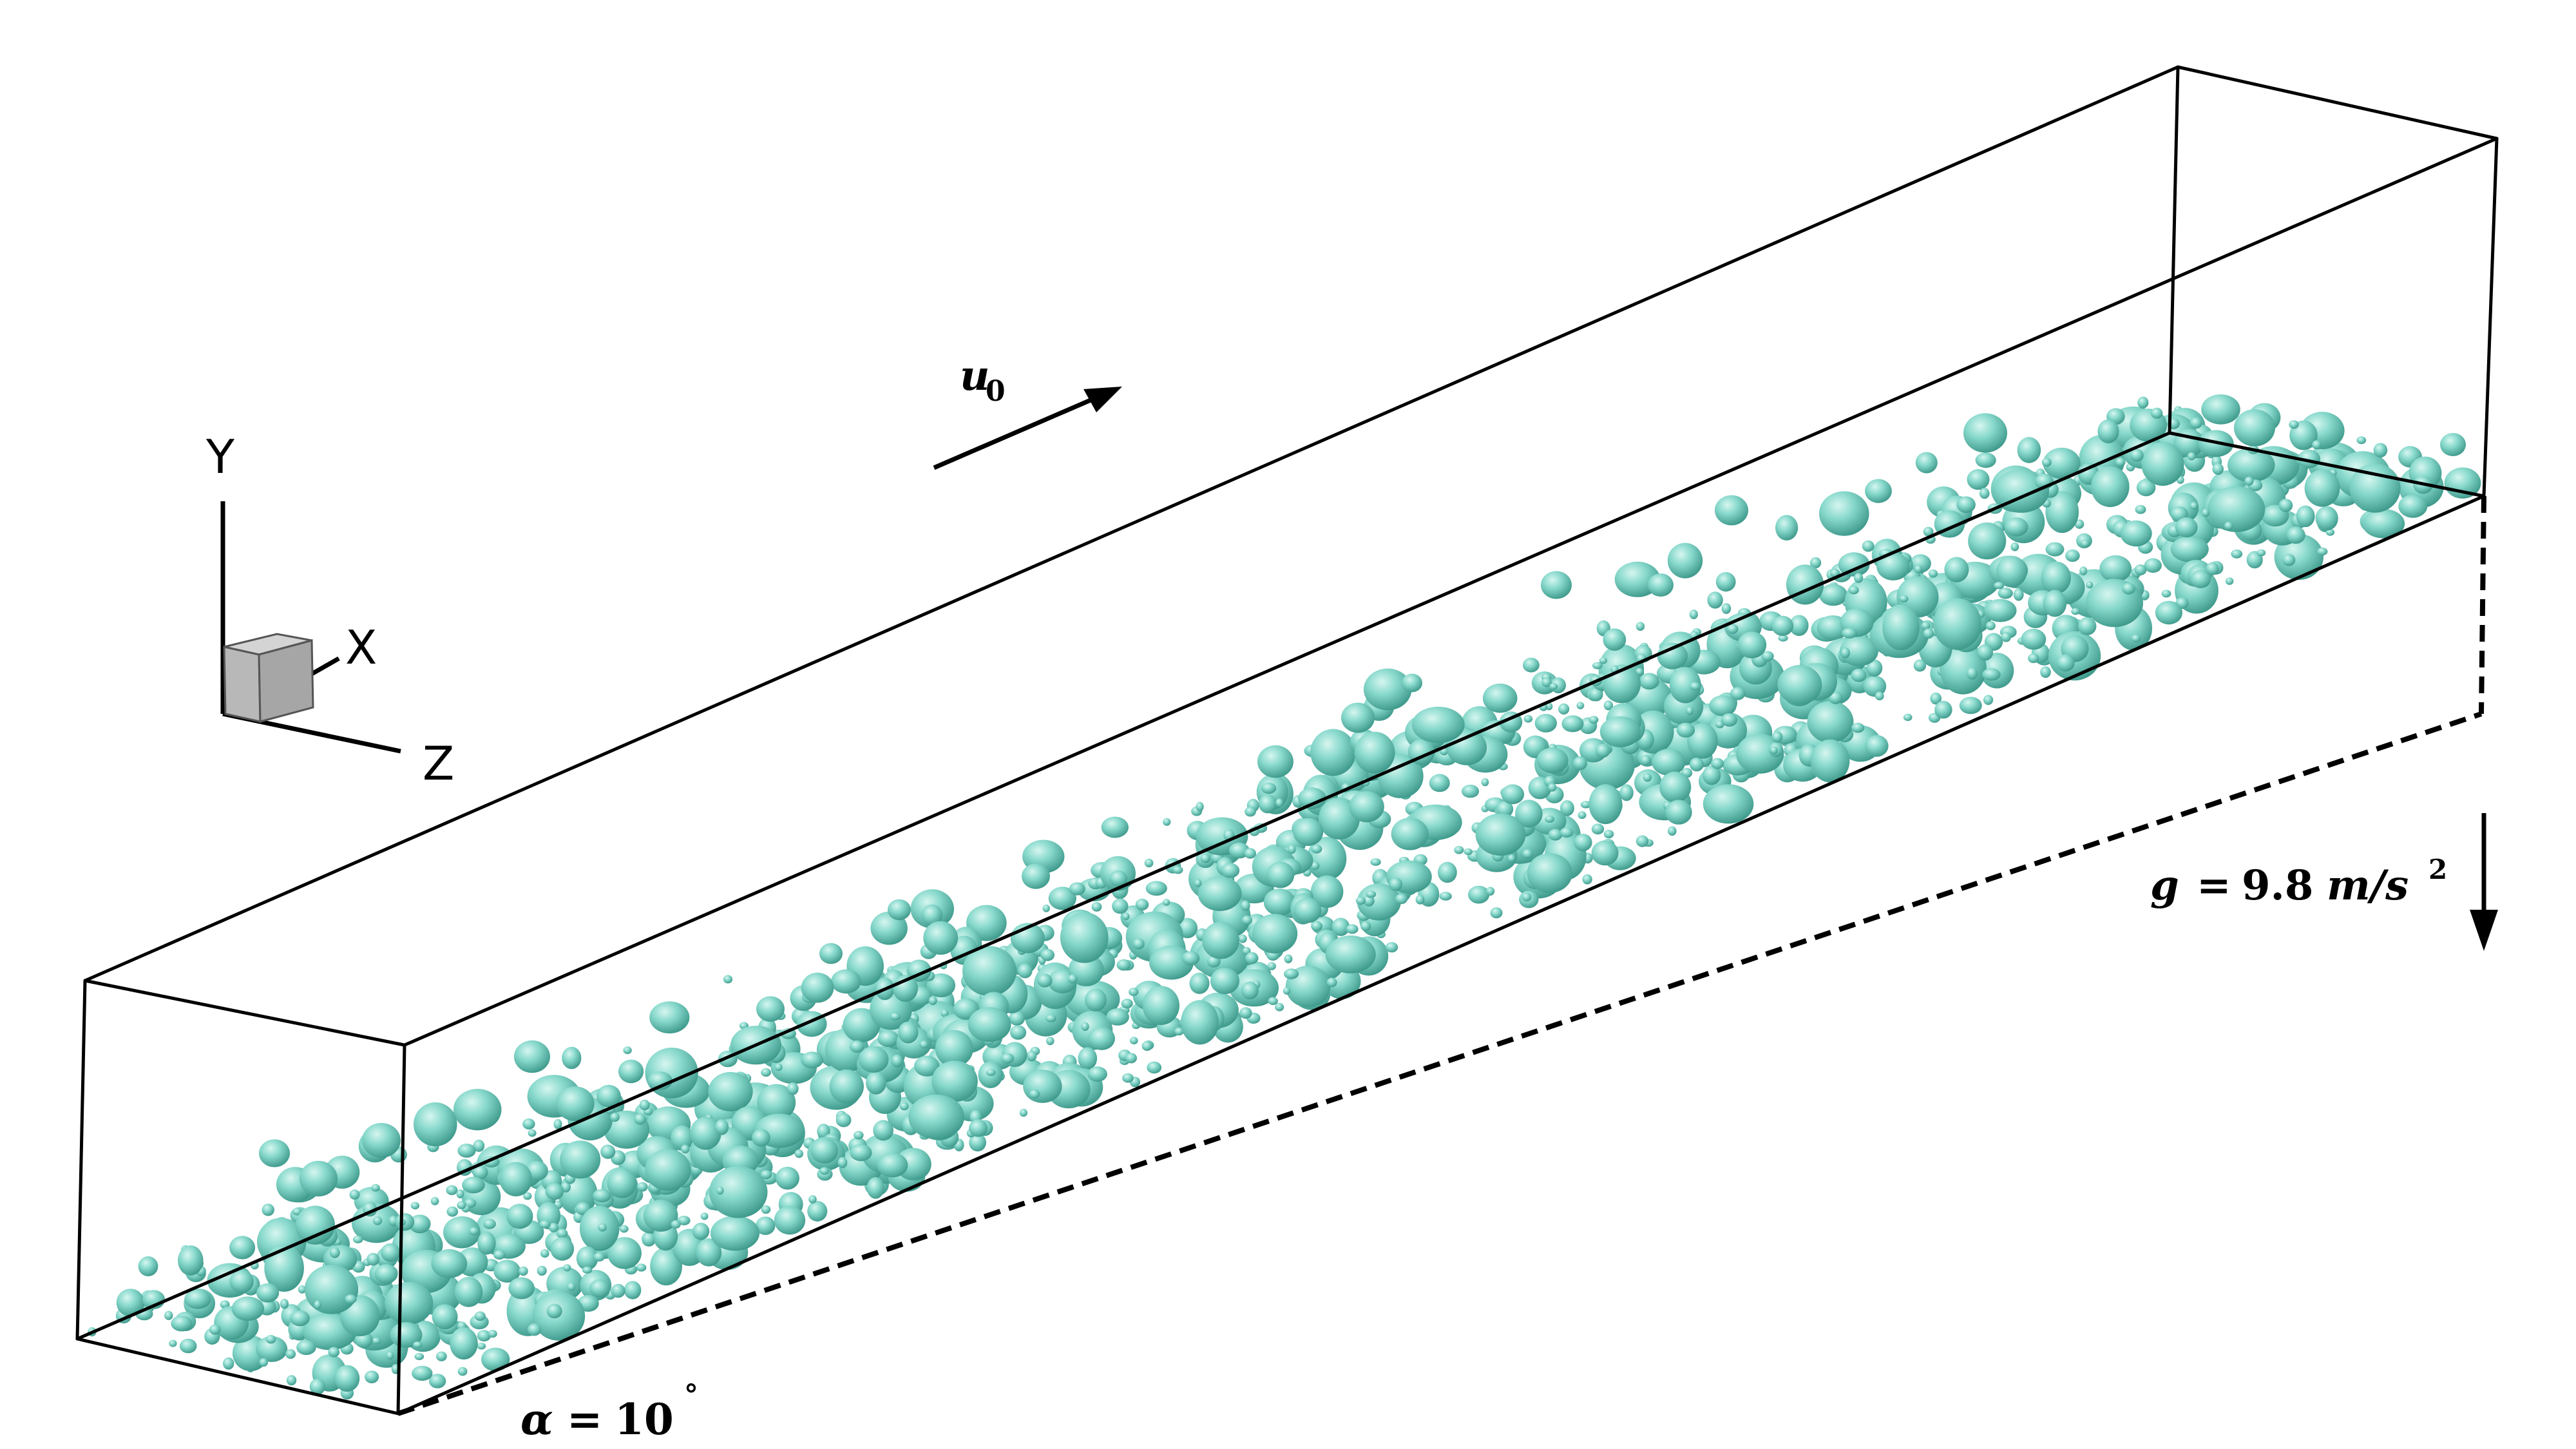 This screenshot has width=2576, height=1449. I want to click on gravity-label: g = 9.8 m/s 2, so click(2298, 882).